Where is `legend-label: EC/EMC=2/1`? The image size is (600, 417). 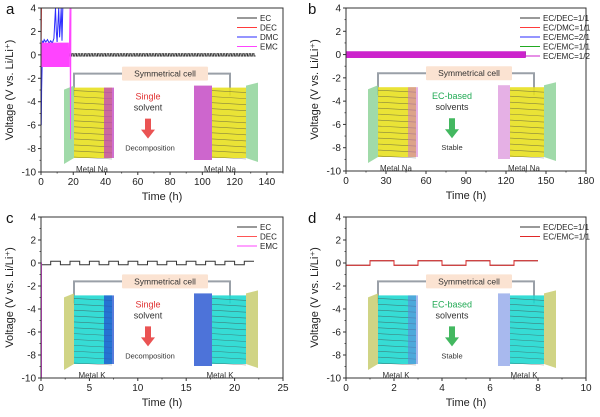
legend-label: EC/EMC=2/1 is located at coordinates (566, 37).